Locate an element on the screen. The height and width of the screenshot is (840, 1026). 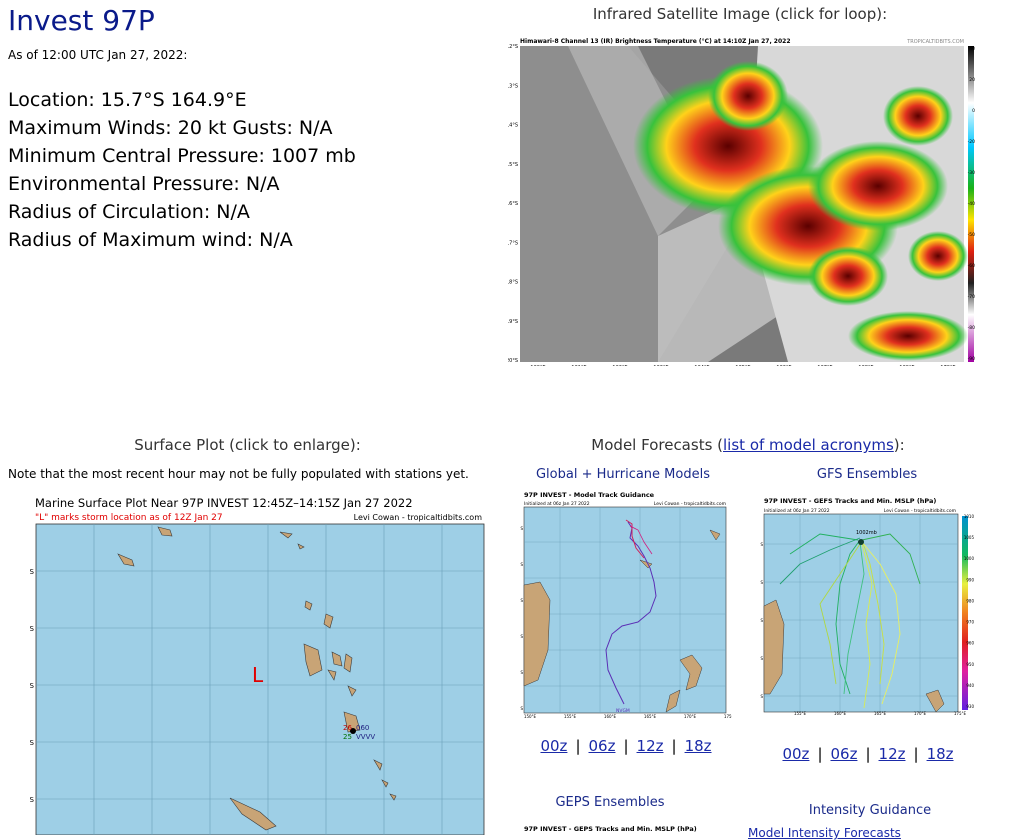
global-plot-init: Initialized at 06z Jan 27 2022 is located at coordinates (557, 504).